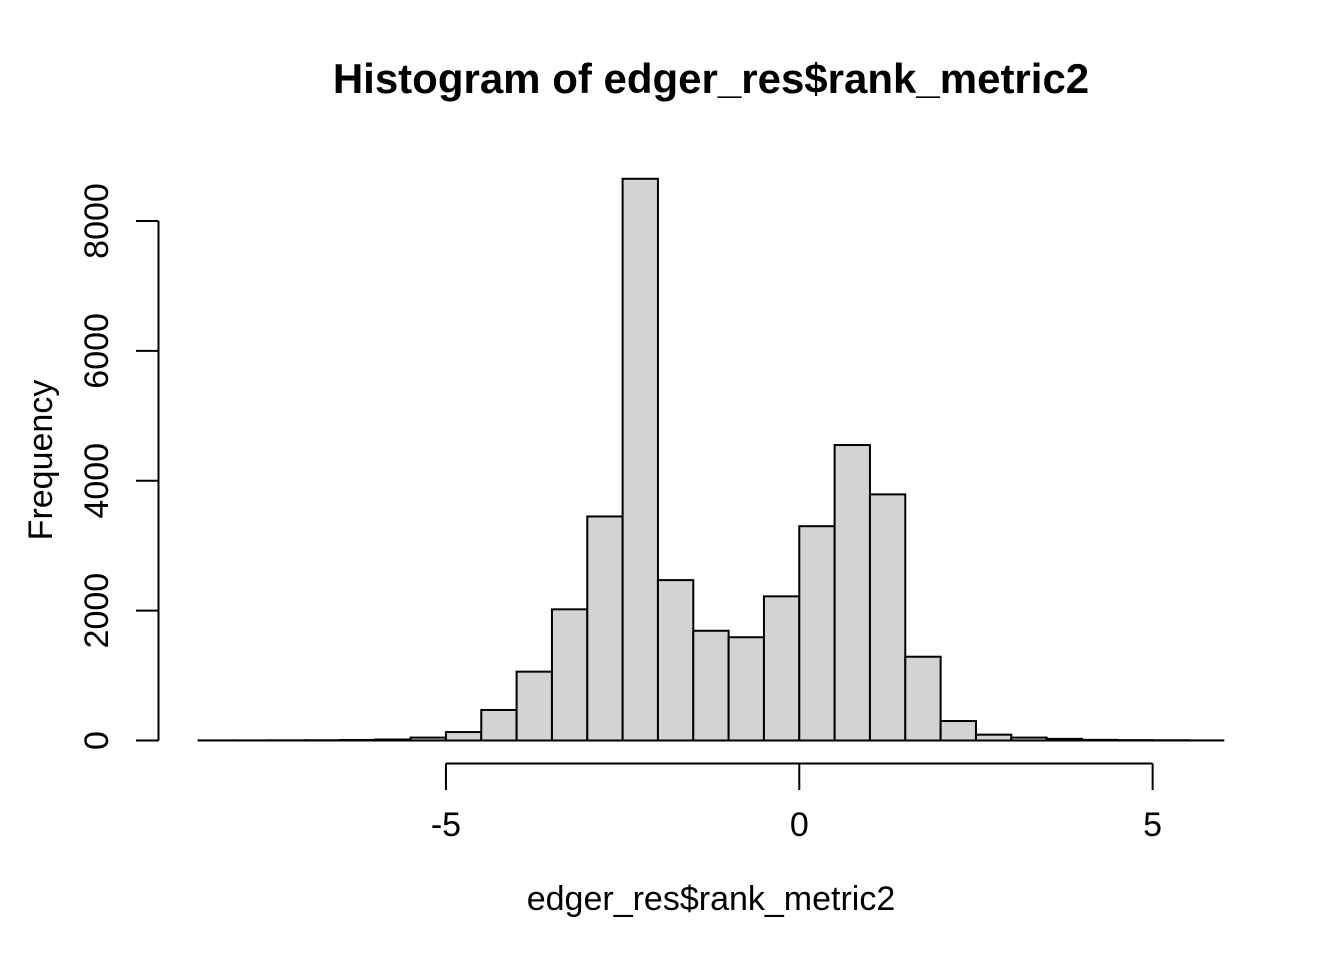 The width and height of the screenshot is (1344, 960). What do you see at coordinates (711, 899) in the screenshot?
I see `x-axis-label: edger_res$rank_metric2` at bounding box center [711, 899].